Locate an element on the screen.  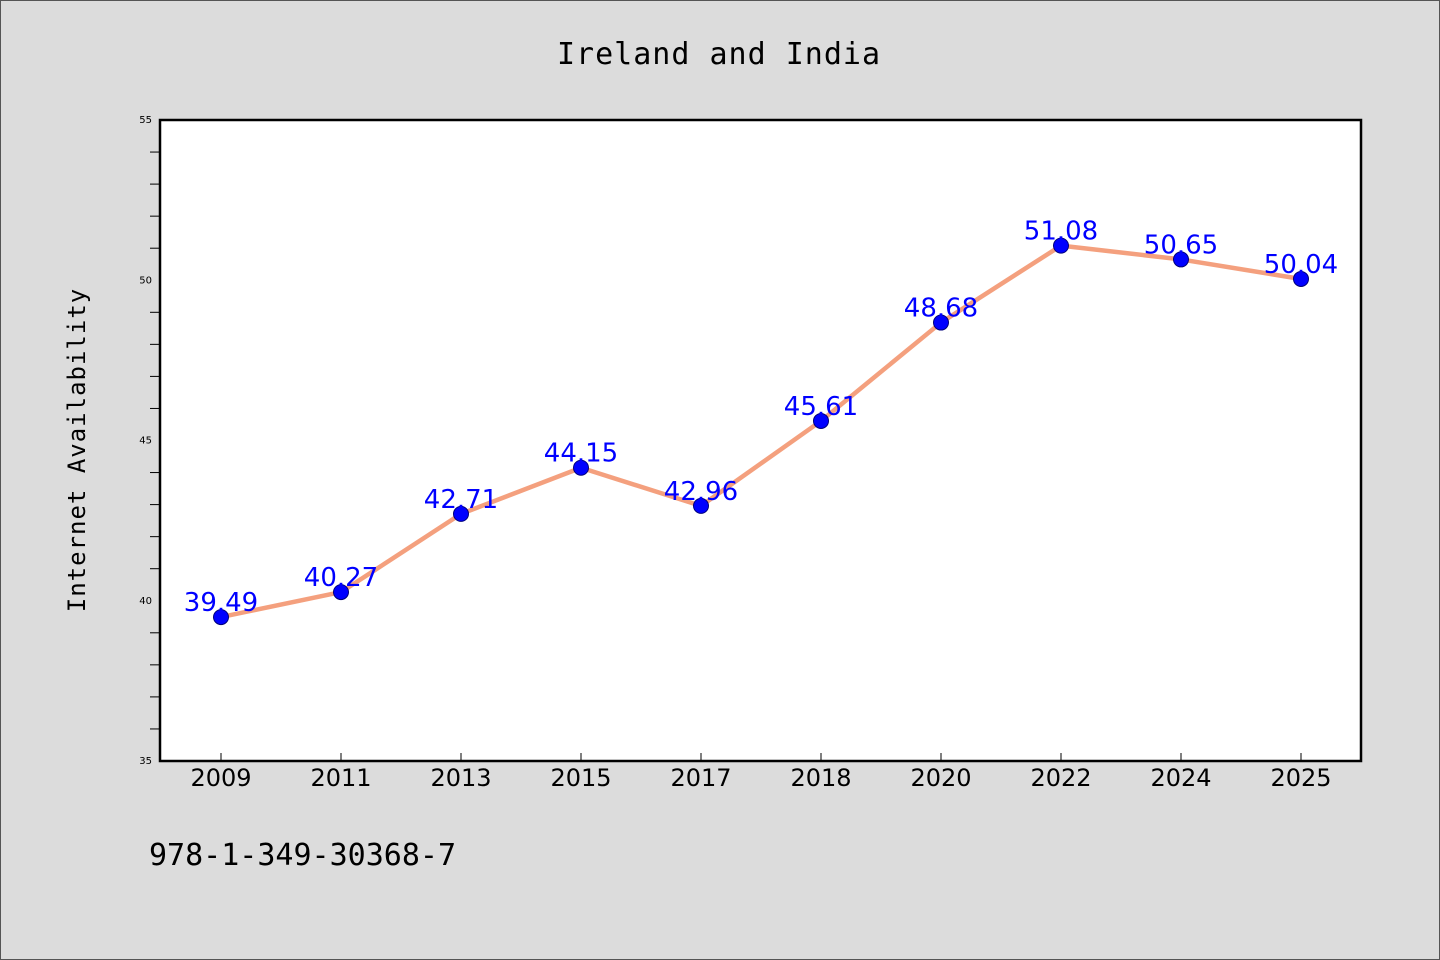
data-label: 42.71 is located at coordinates (461, 500).